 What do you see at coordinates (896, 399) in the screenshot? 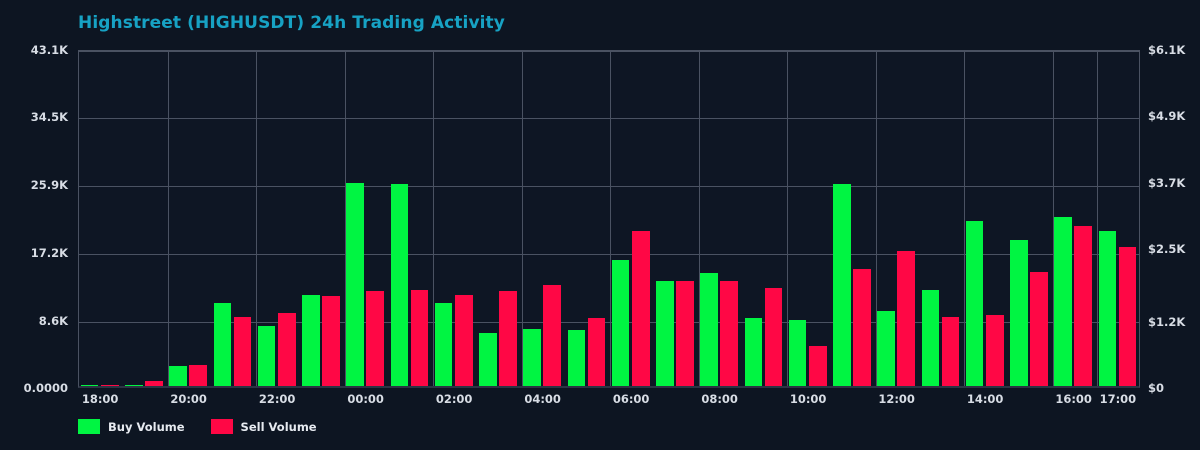
I see `time-axis-tick-label: 12:00` at bounding box center [896, 399].